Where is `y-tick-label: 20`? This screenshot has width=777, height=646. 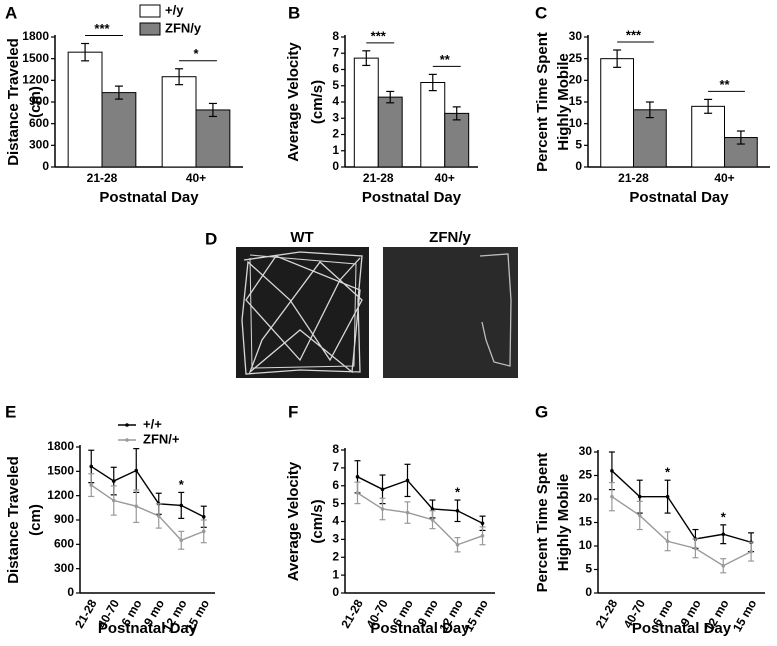 y-tick-label: 20 is located at coordinates (576, 80).